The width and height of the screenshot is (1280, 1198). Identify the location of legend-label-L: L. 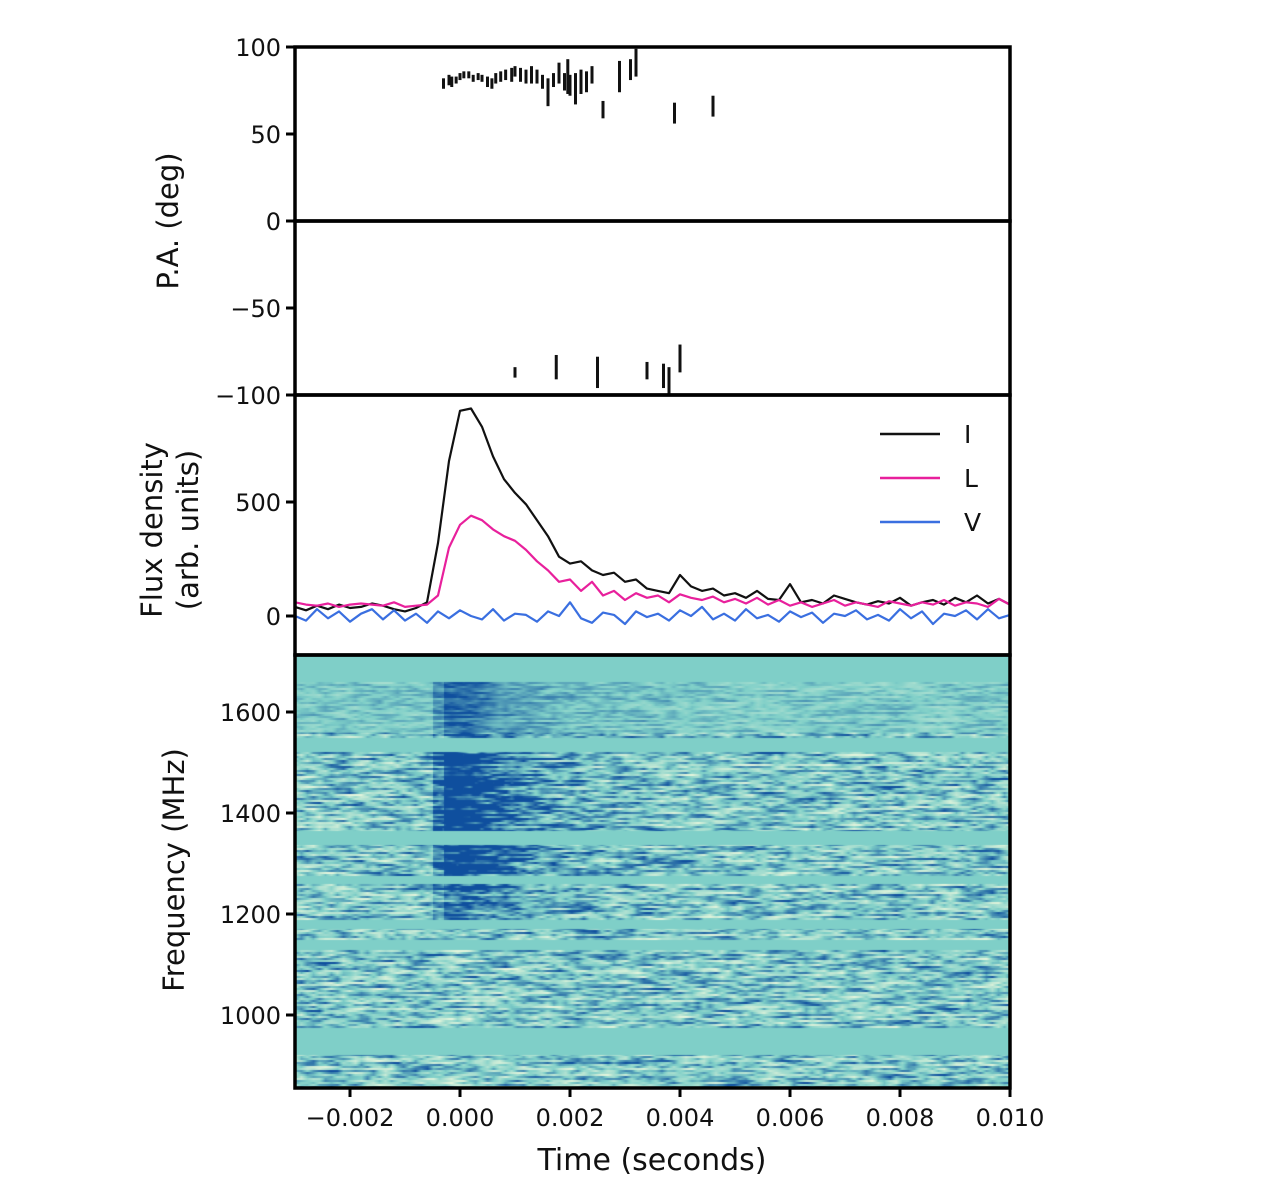
(971, 478).